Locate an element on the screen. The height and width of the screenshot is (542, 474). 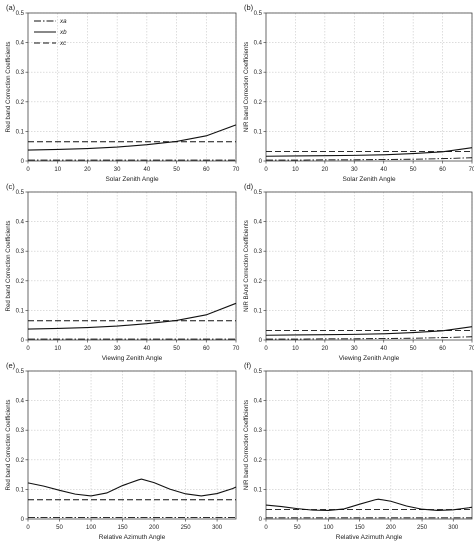
panel-label: (d) is located at coordinates (249, 186).